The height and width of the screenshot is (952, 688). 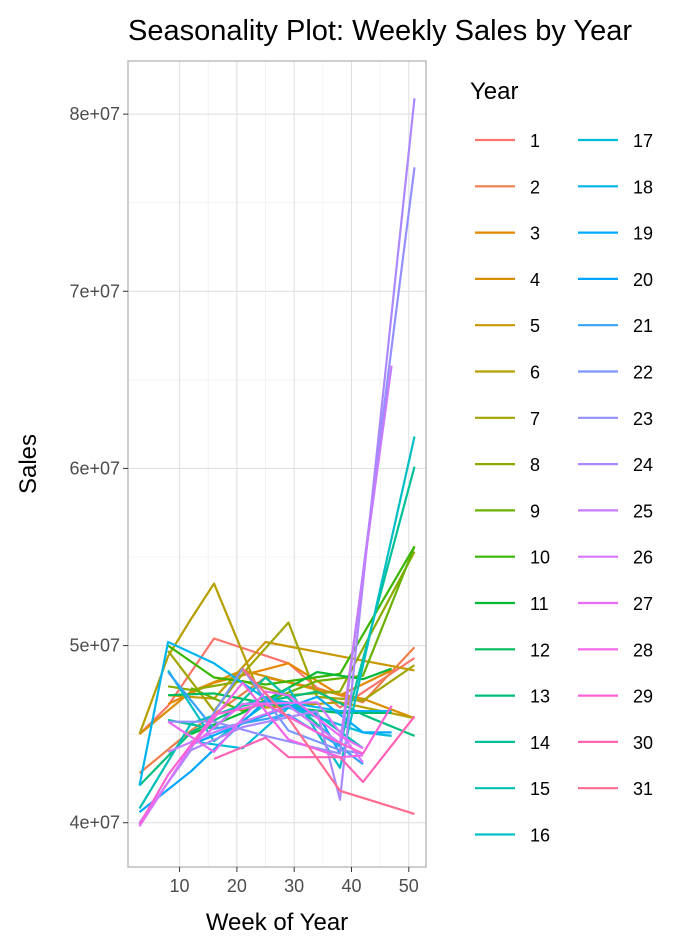 I want to click on x-axis-title: Week of Year, so click(x=277, y=922).